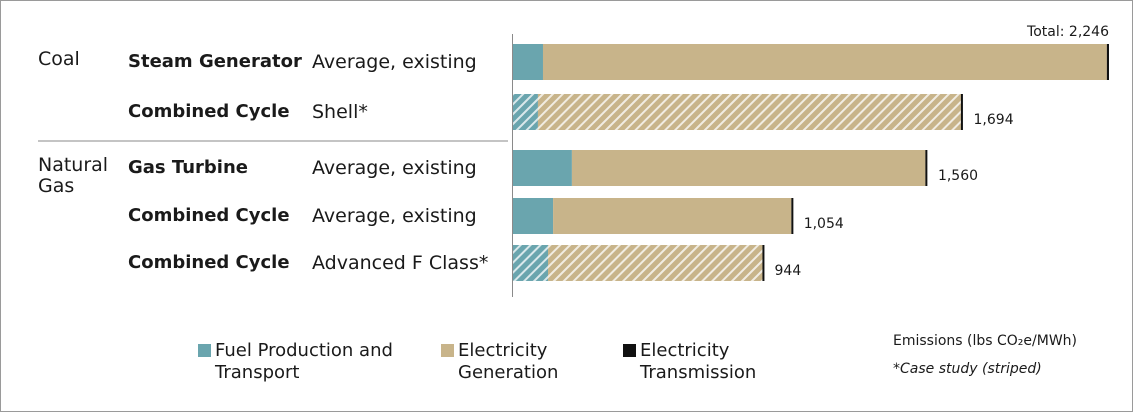  Describe the element at coordinates (304, 361) in the screenshot. I see `legend-label: Fuel Production and Transport` at that location.